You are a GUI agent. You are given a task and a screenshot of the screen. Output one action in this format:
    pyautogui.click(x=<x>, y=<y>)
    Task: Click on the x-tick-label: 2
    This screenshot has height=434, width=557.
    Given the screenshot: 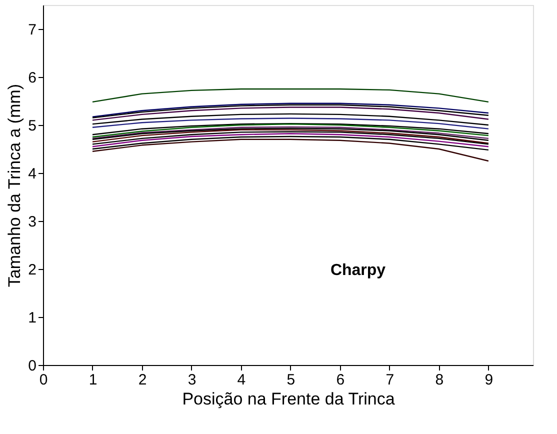 What is the action you would take?
    pyautogui.click(x=142, y=380)
    